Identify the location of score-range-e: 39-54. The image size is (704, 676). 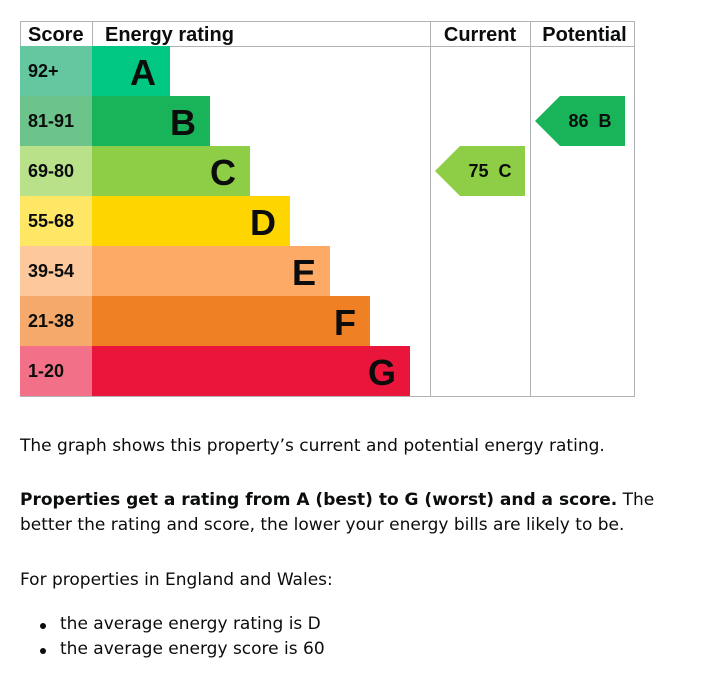
(51, 271).